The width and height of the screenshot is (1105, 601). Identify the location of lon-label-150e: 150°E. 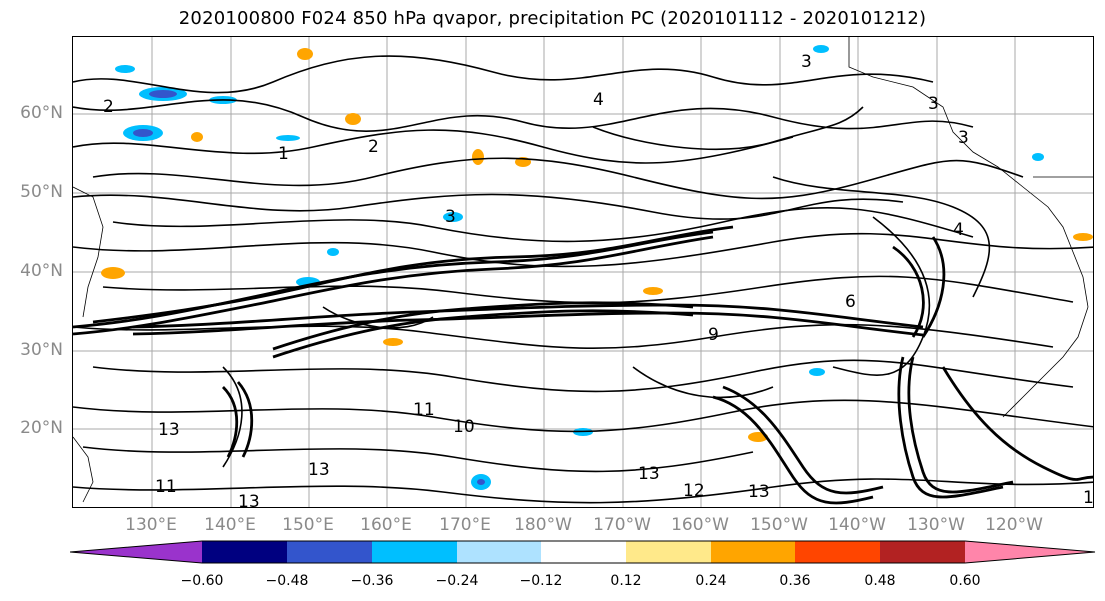
(308, 525).